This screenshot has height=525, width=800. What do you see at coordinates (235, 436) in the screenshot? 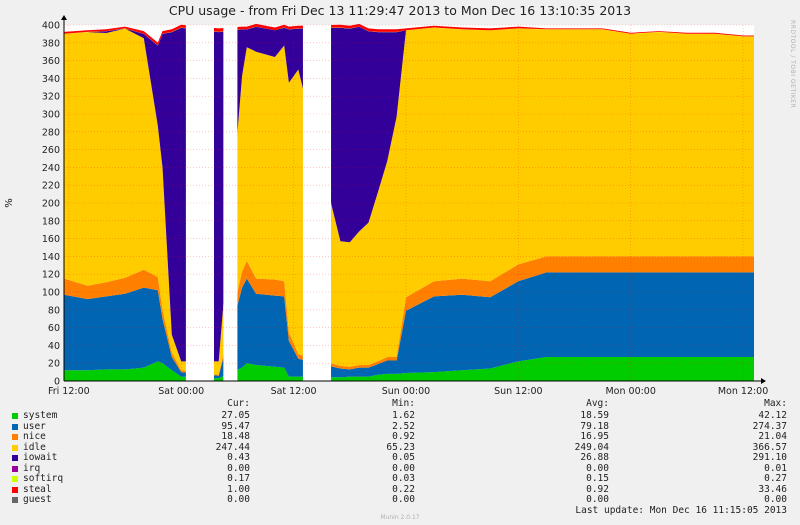
I see `legend-cur-value: 18.48` at bounding box center [235, 436].